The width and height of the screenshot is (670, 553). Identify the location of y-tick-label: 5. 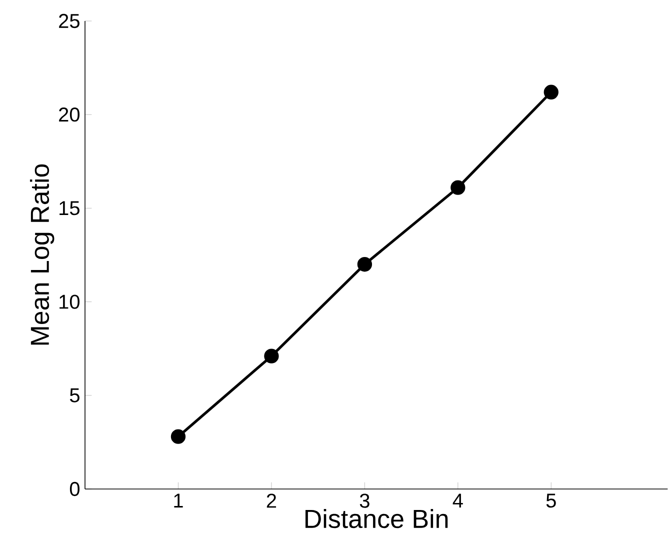
(75, 395).